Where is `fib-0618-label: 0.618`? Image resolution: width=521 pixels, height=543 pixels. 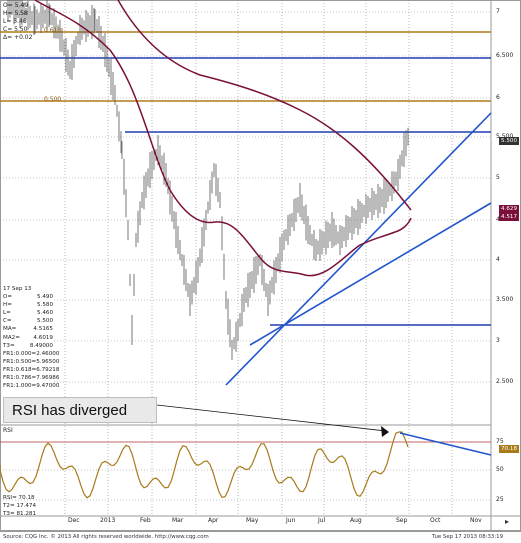
fib-0618-label: 0.618 is located at coordinates (53, 30).